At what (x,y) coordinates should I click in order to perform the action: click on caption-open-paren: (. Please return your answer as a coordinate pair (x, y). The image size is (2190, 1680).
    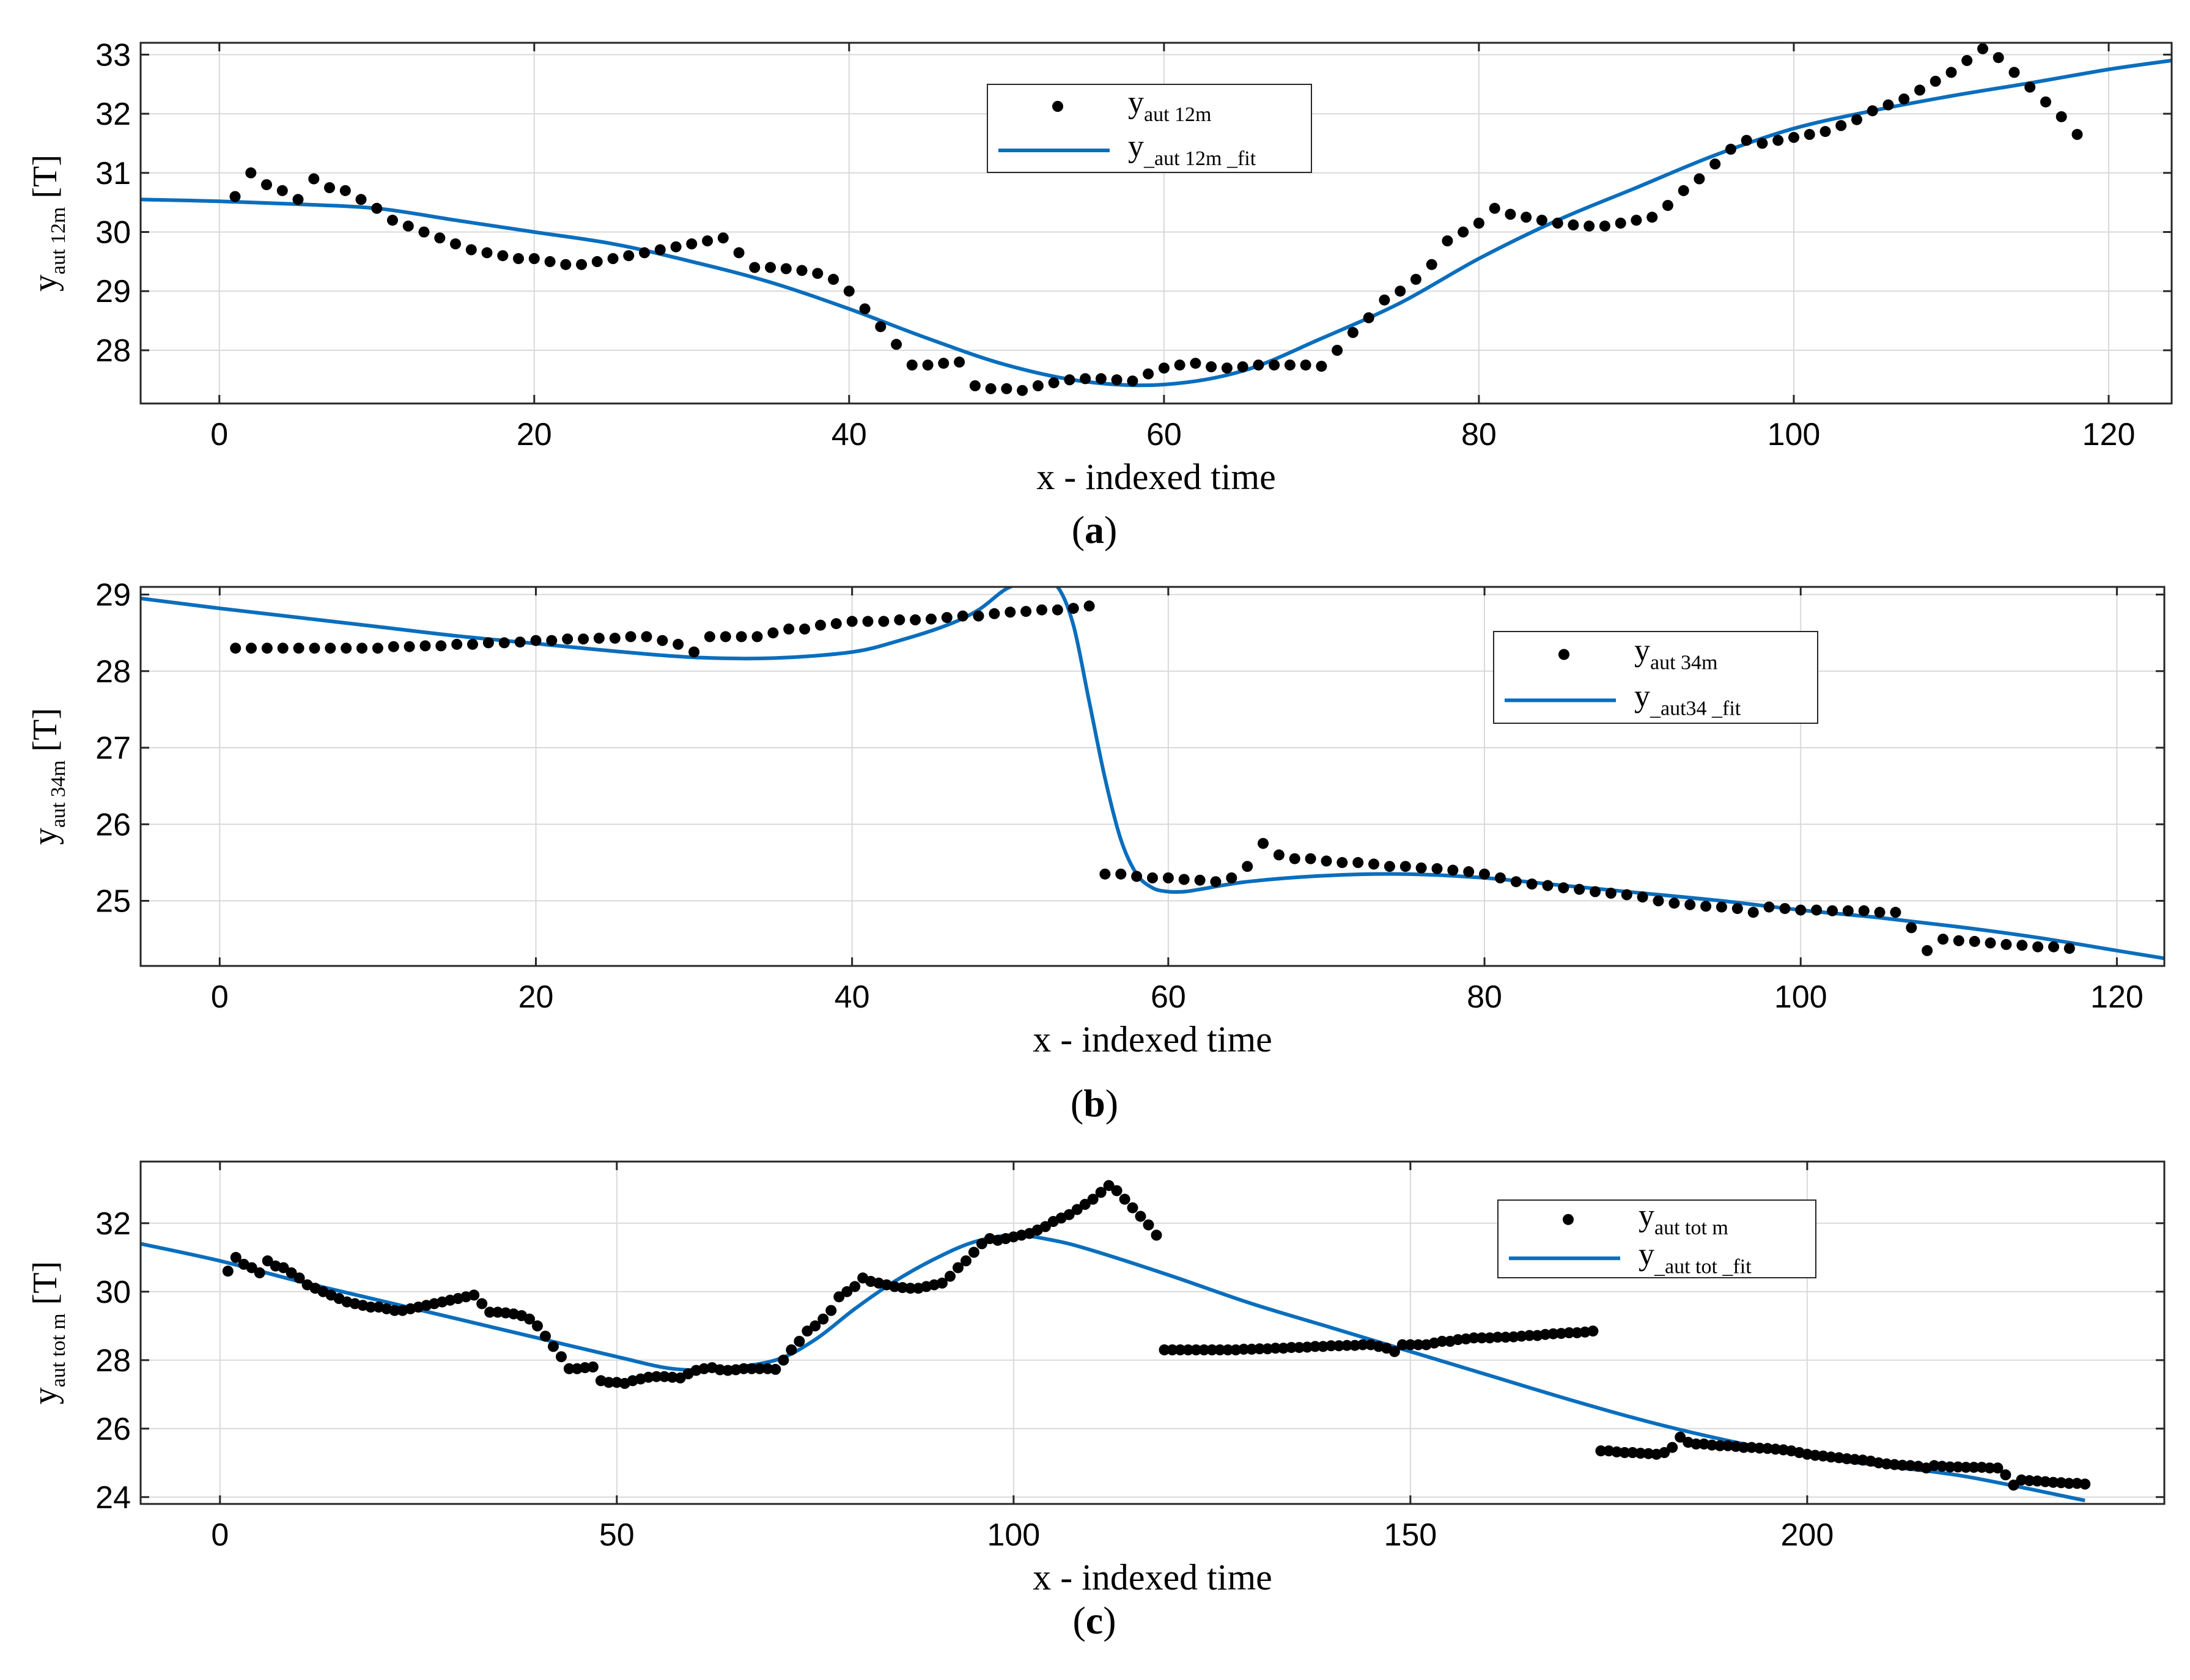
    Looking at the image, I should click on (1077, 1103).